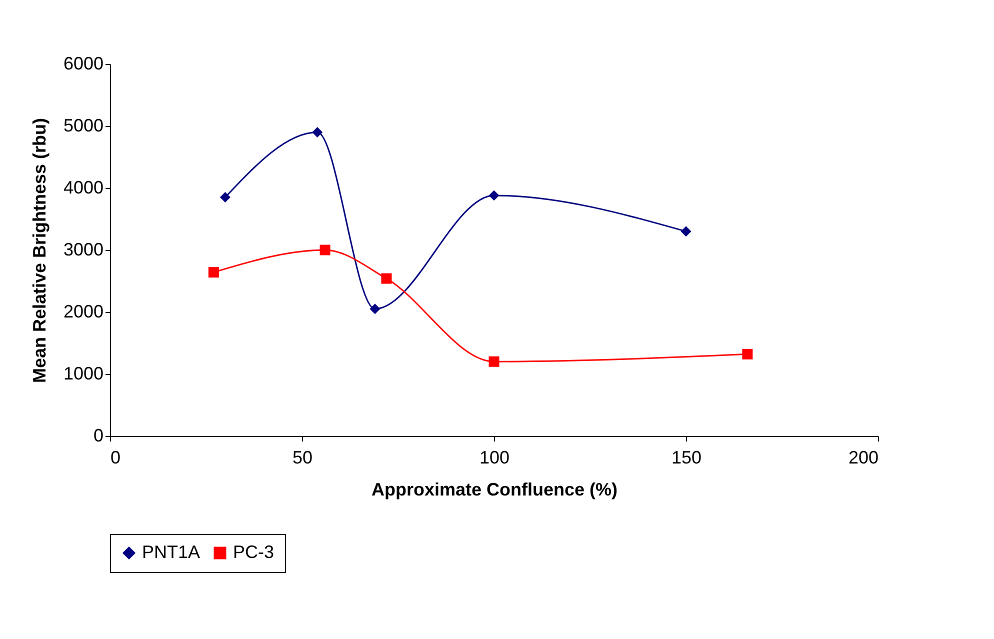  I want to click on y-tick-label: 6000, so click(83, 64).